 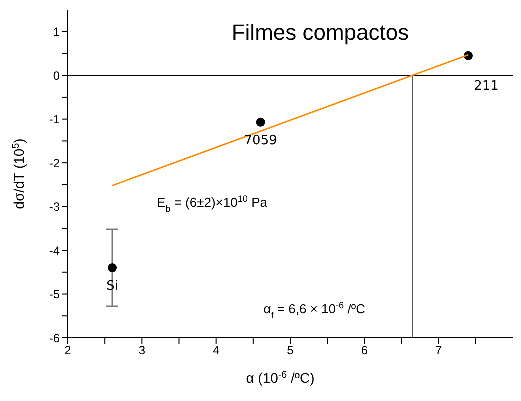 I want to click on y-tick-label: -6, so click(x=54, y=338).